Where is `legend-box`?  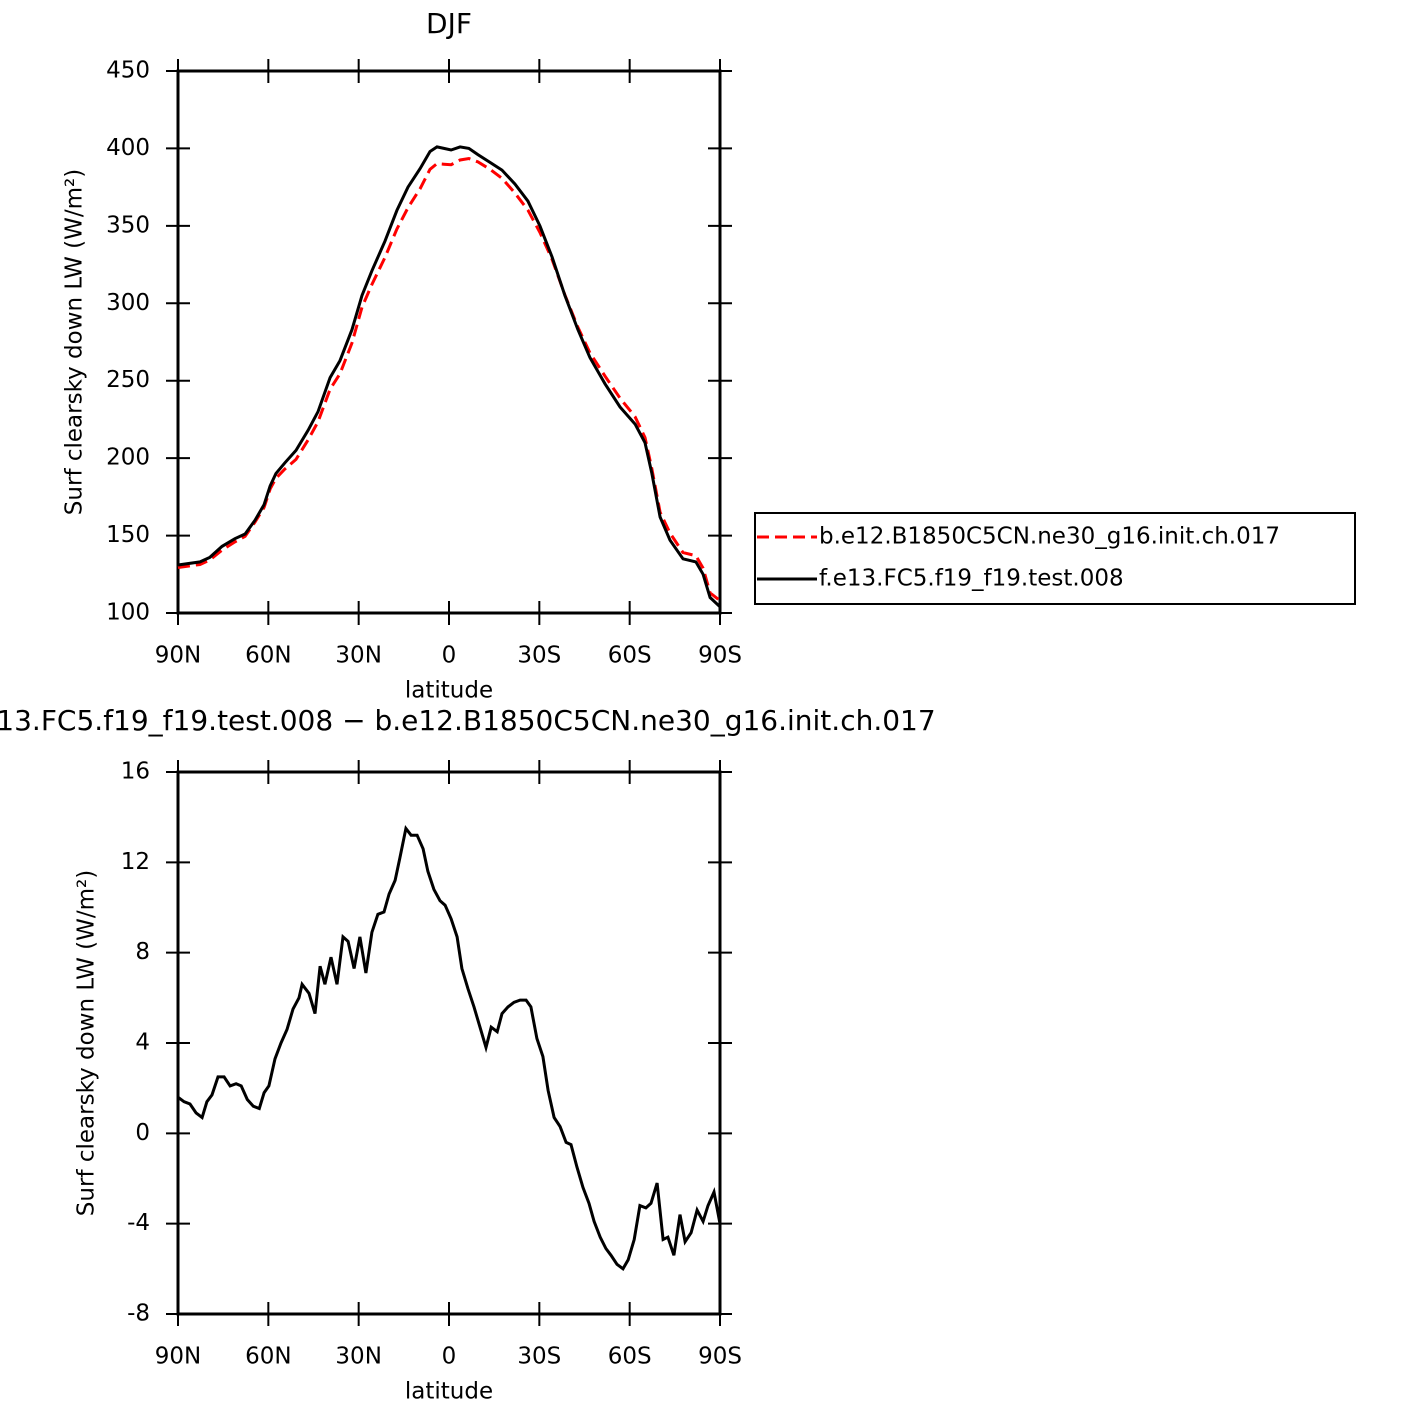 legend-box is located at coordinates (1055, 558).